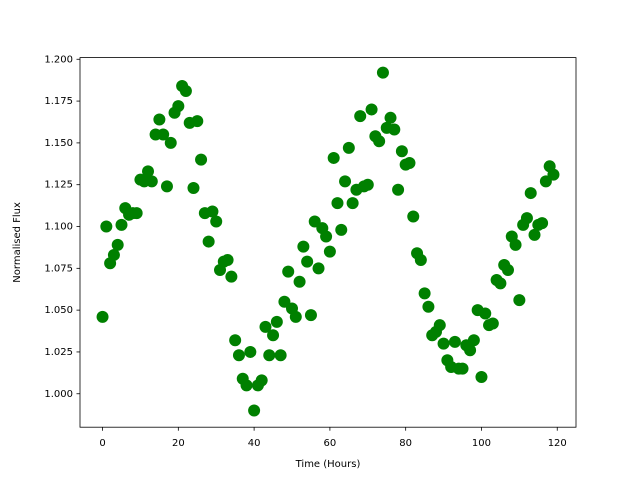 The width and height of the screenshot is (640, 480). Describe the element at coordinates (58, 268) in the screenshot. I see `y-tick-label: 1.075` at that location.